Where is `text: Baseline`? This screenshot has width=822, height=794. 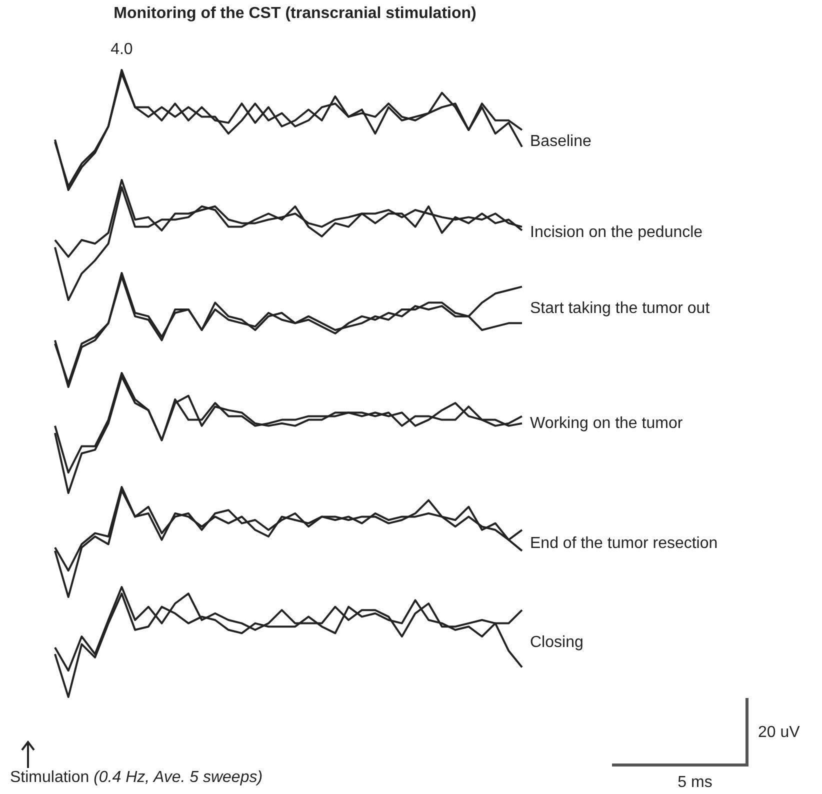
text: Baseline is located at coordinates (561, 142).